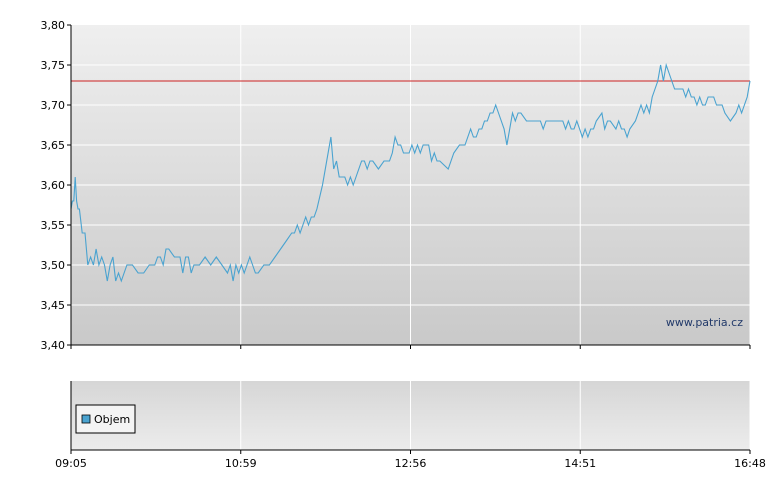 This screenshot has height=490, width=780. I want to click on x-axis-tick-labels: 09:05 10:59 12:56 14:51 16:48, so click(410, 463).